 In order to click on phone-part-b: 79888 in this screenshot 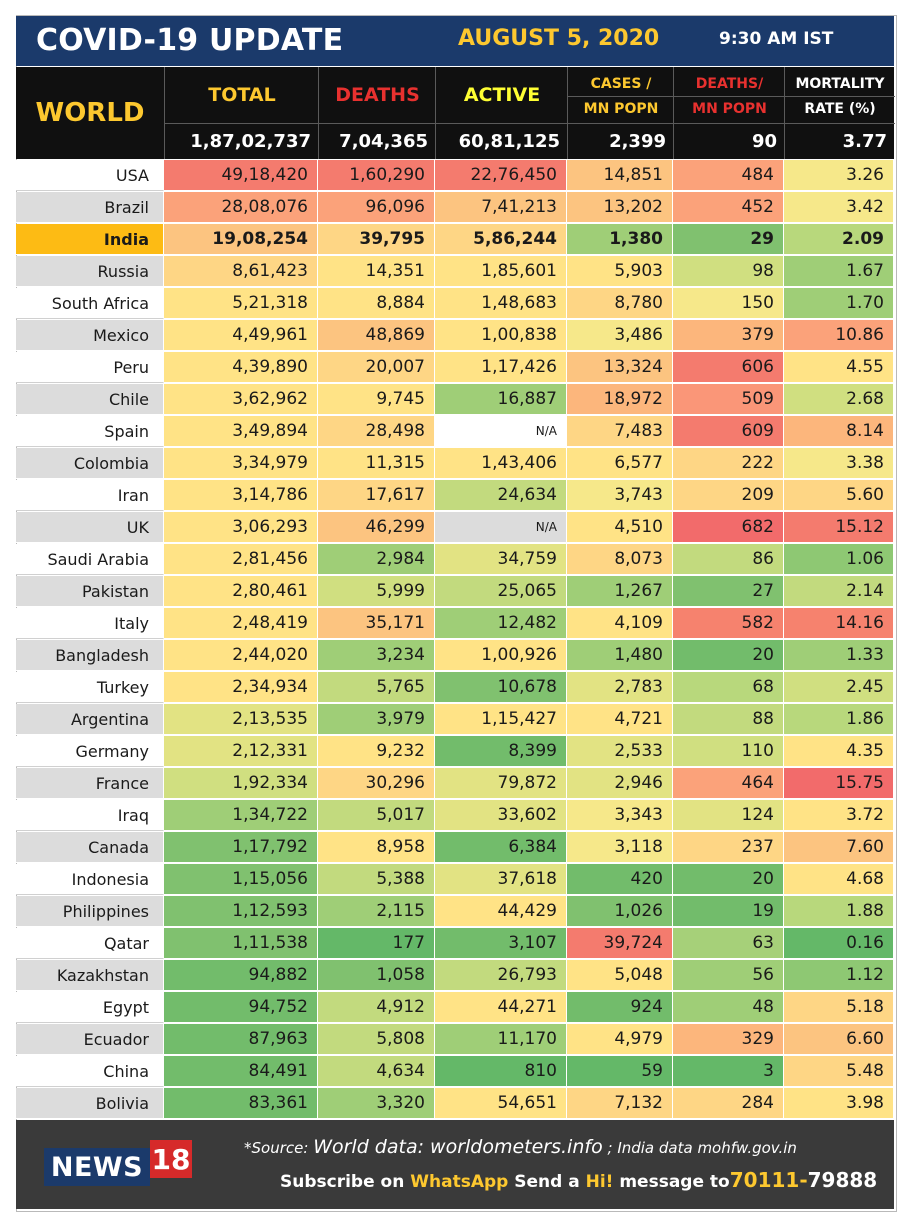, I will do `click(842, 1180)`.